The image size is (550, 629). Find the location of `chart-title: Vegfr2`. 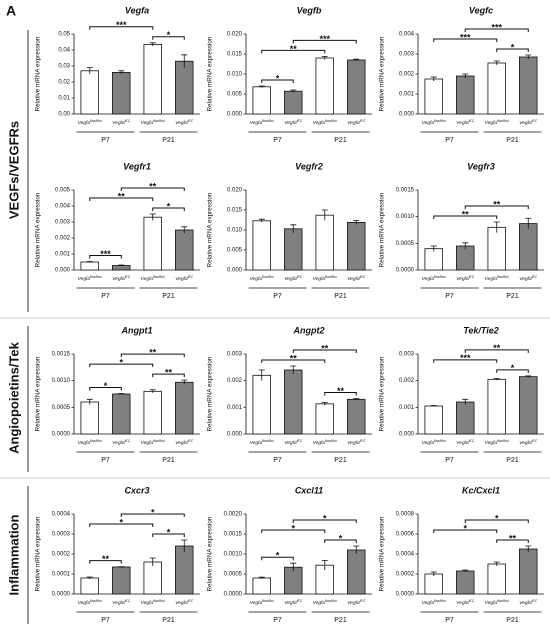

chart-title: Vegfr2 is located at coordinates (309, 166).